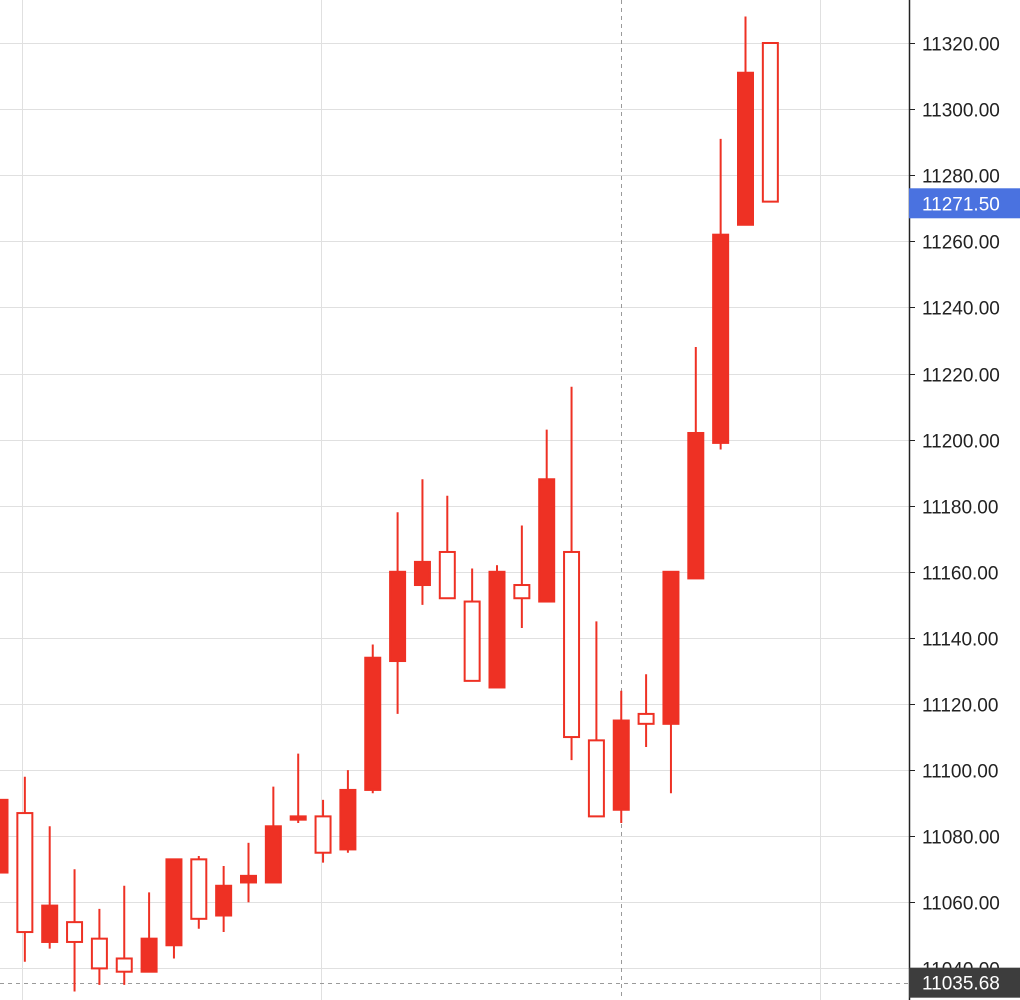 The width and height of the screenshot is (1020, 1000). I want to click on tick-label: 11260.00, so click(961, 243).